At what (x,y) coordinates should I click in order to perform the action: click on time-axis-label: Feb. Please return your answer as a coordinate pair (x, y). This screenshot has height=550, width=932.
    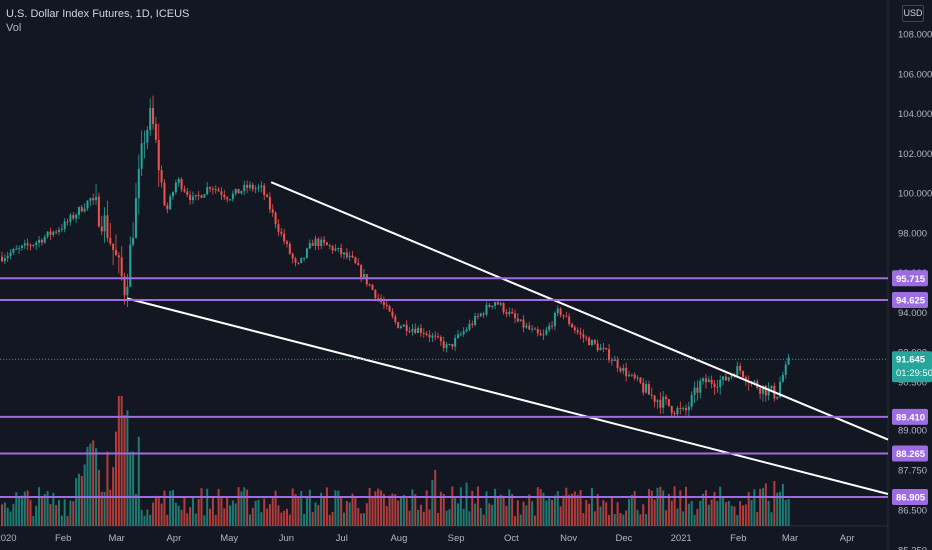
    Looking at the image, I should click on (738, 538).